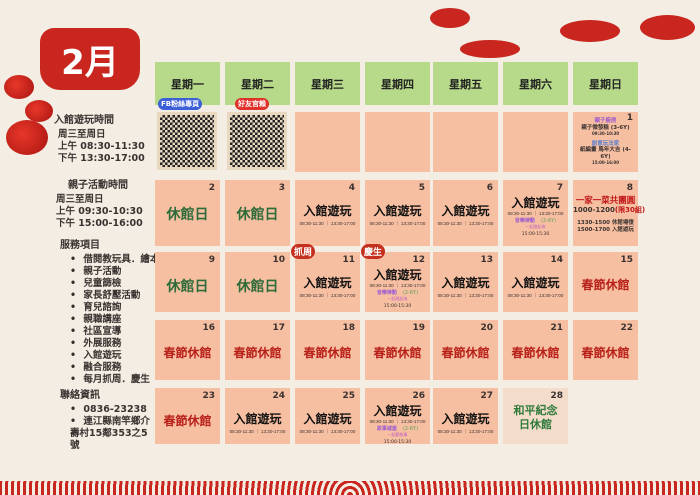  What do you see at coordinates (281, 188) in the screenshot?
I see `day-number: 3` at bounding box center [281, 188].